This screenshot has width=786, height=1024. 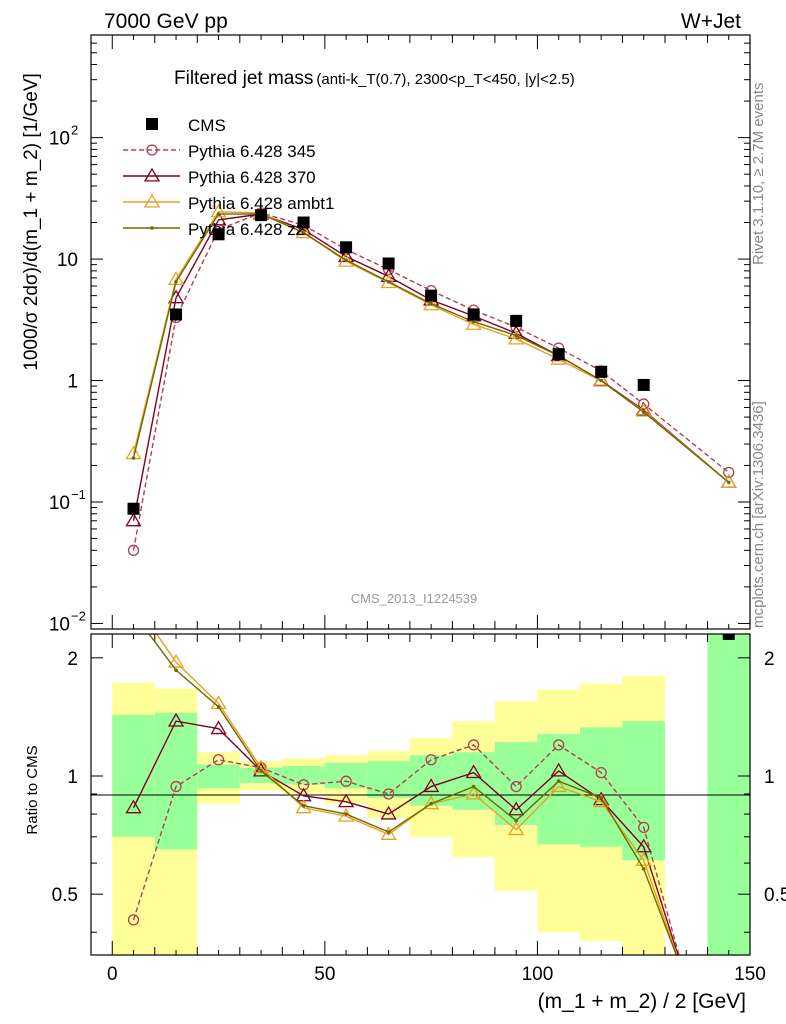 What do you see at coordinates (711, 21) in the screenshot?
I see `header-right: W+Jet` at bounding box center [711, 21].